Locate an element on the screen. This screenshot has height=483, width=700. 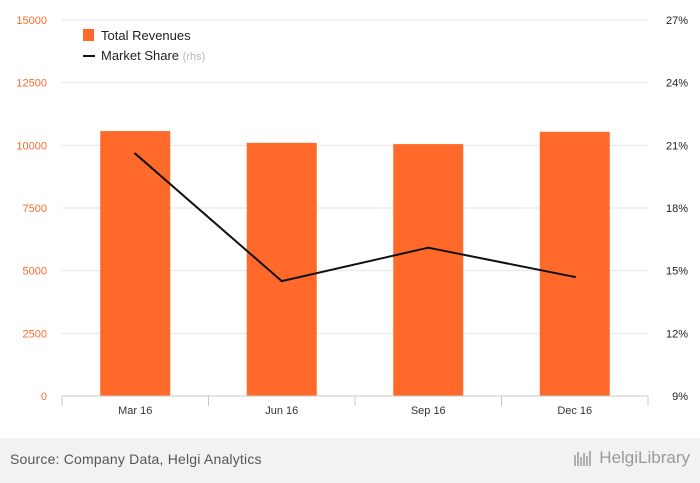
helgi-library-logo: HelgiLibrary is located at coordinates (631, 458).